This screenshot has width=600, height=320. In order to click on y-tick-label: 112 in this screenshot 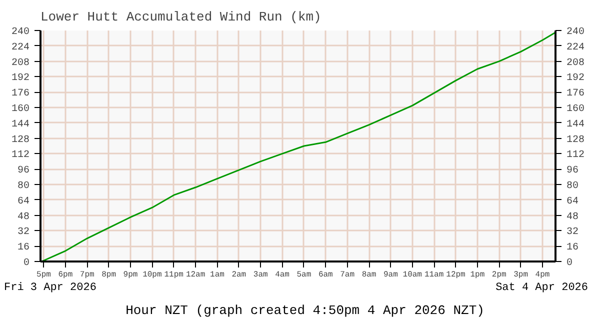, I will do `click(20, 156)`.